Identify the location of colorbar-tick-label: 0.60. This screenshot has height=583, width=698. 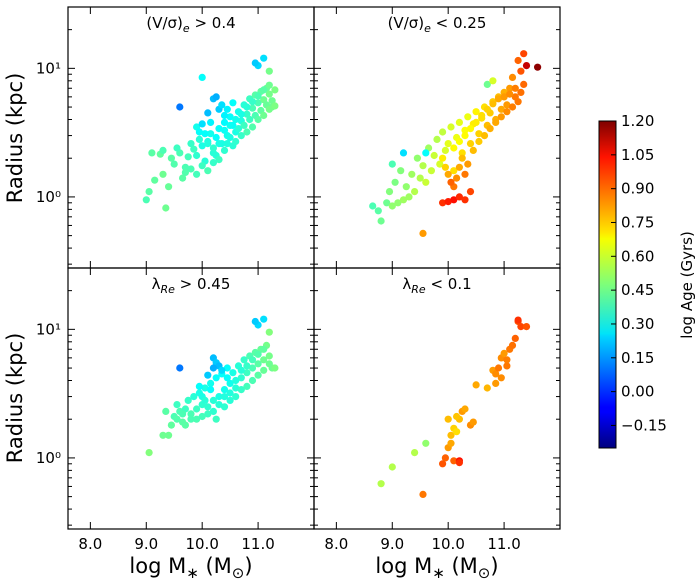
(637, 256).